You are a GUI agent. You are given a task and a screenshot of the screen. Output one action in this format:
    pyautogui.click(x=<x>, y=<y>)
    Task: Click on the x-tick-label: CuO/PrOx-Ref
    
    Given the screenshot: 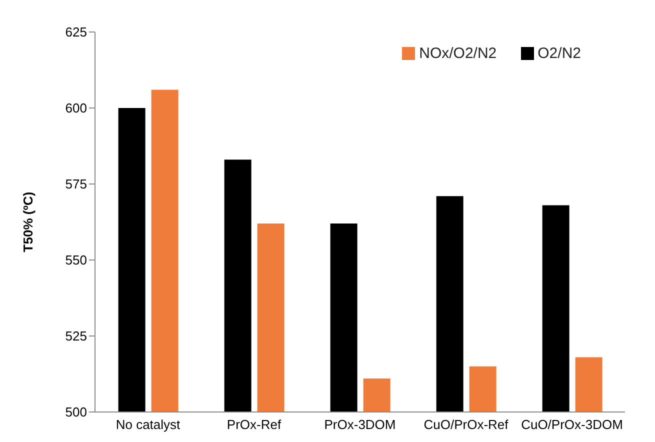 What is the action you would take?
    pyautogui.click(x=466, y=424)
    